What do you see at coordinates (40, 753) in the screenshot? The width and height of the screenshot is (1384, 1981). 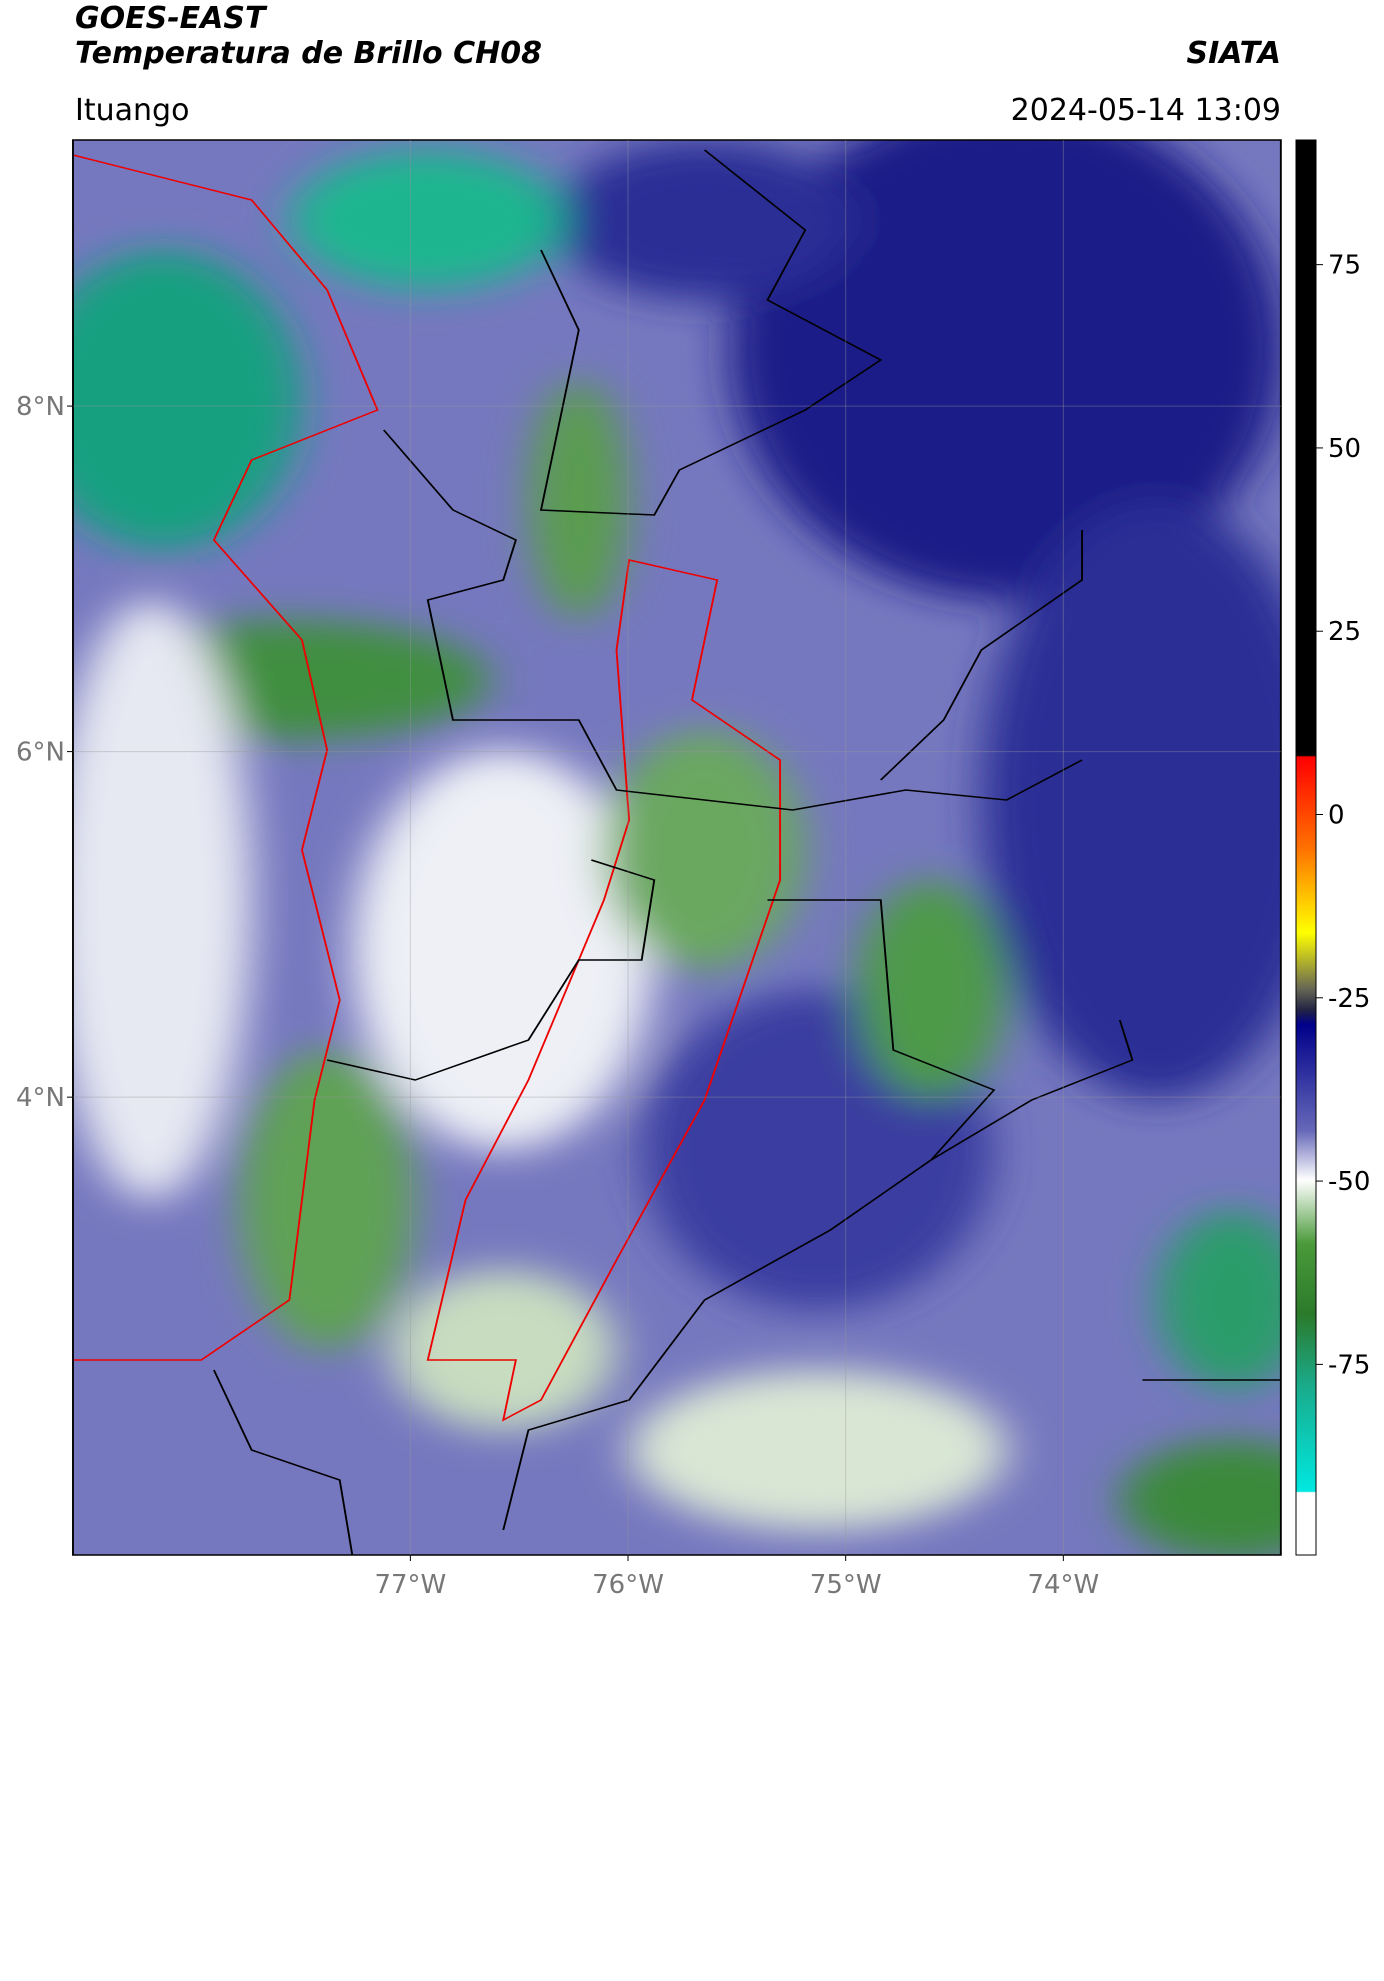 I see `lat-label: 6°N` at bounding box center [40, 753].